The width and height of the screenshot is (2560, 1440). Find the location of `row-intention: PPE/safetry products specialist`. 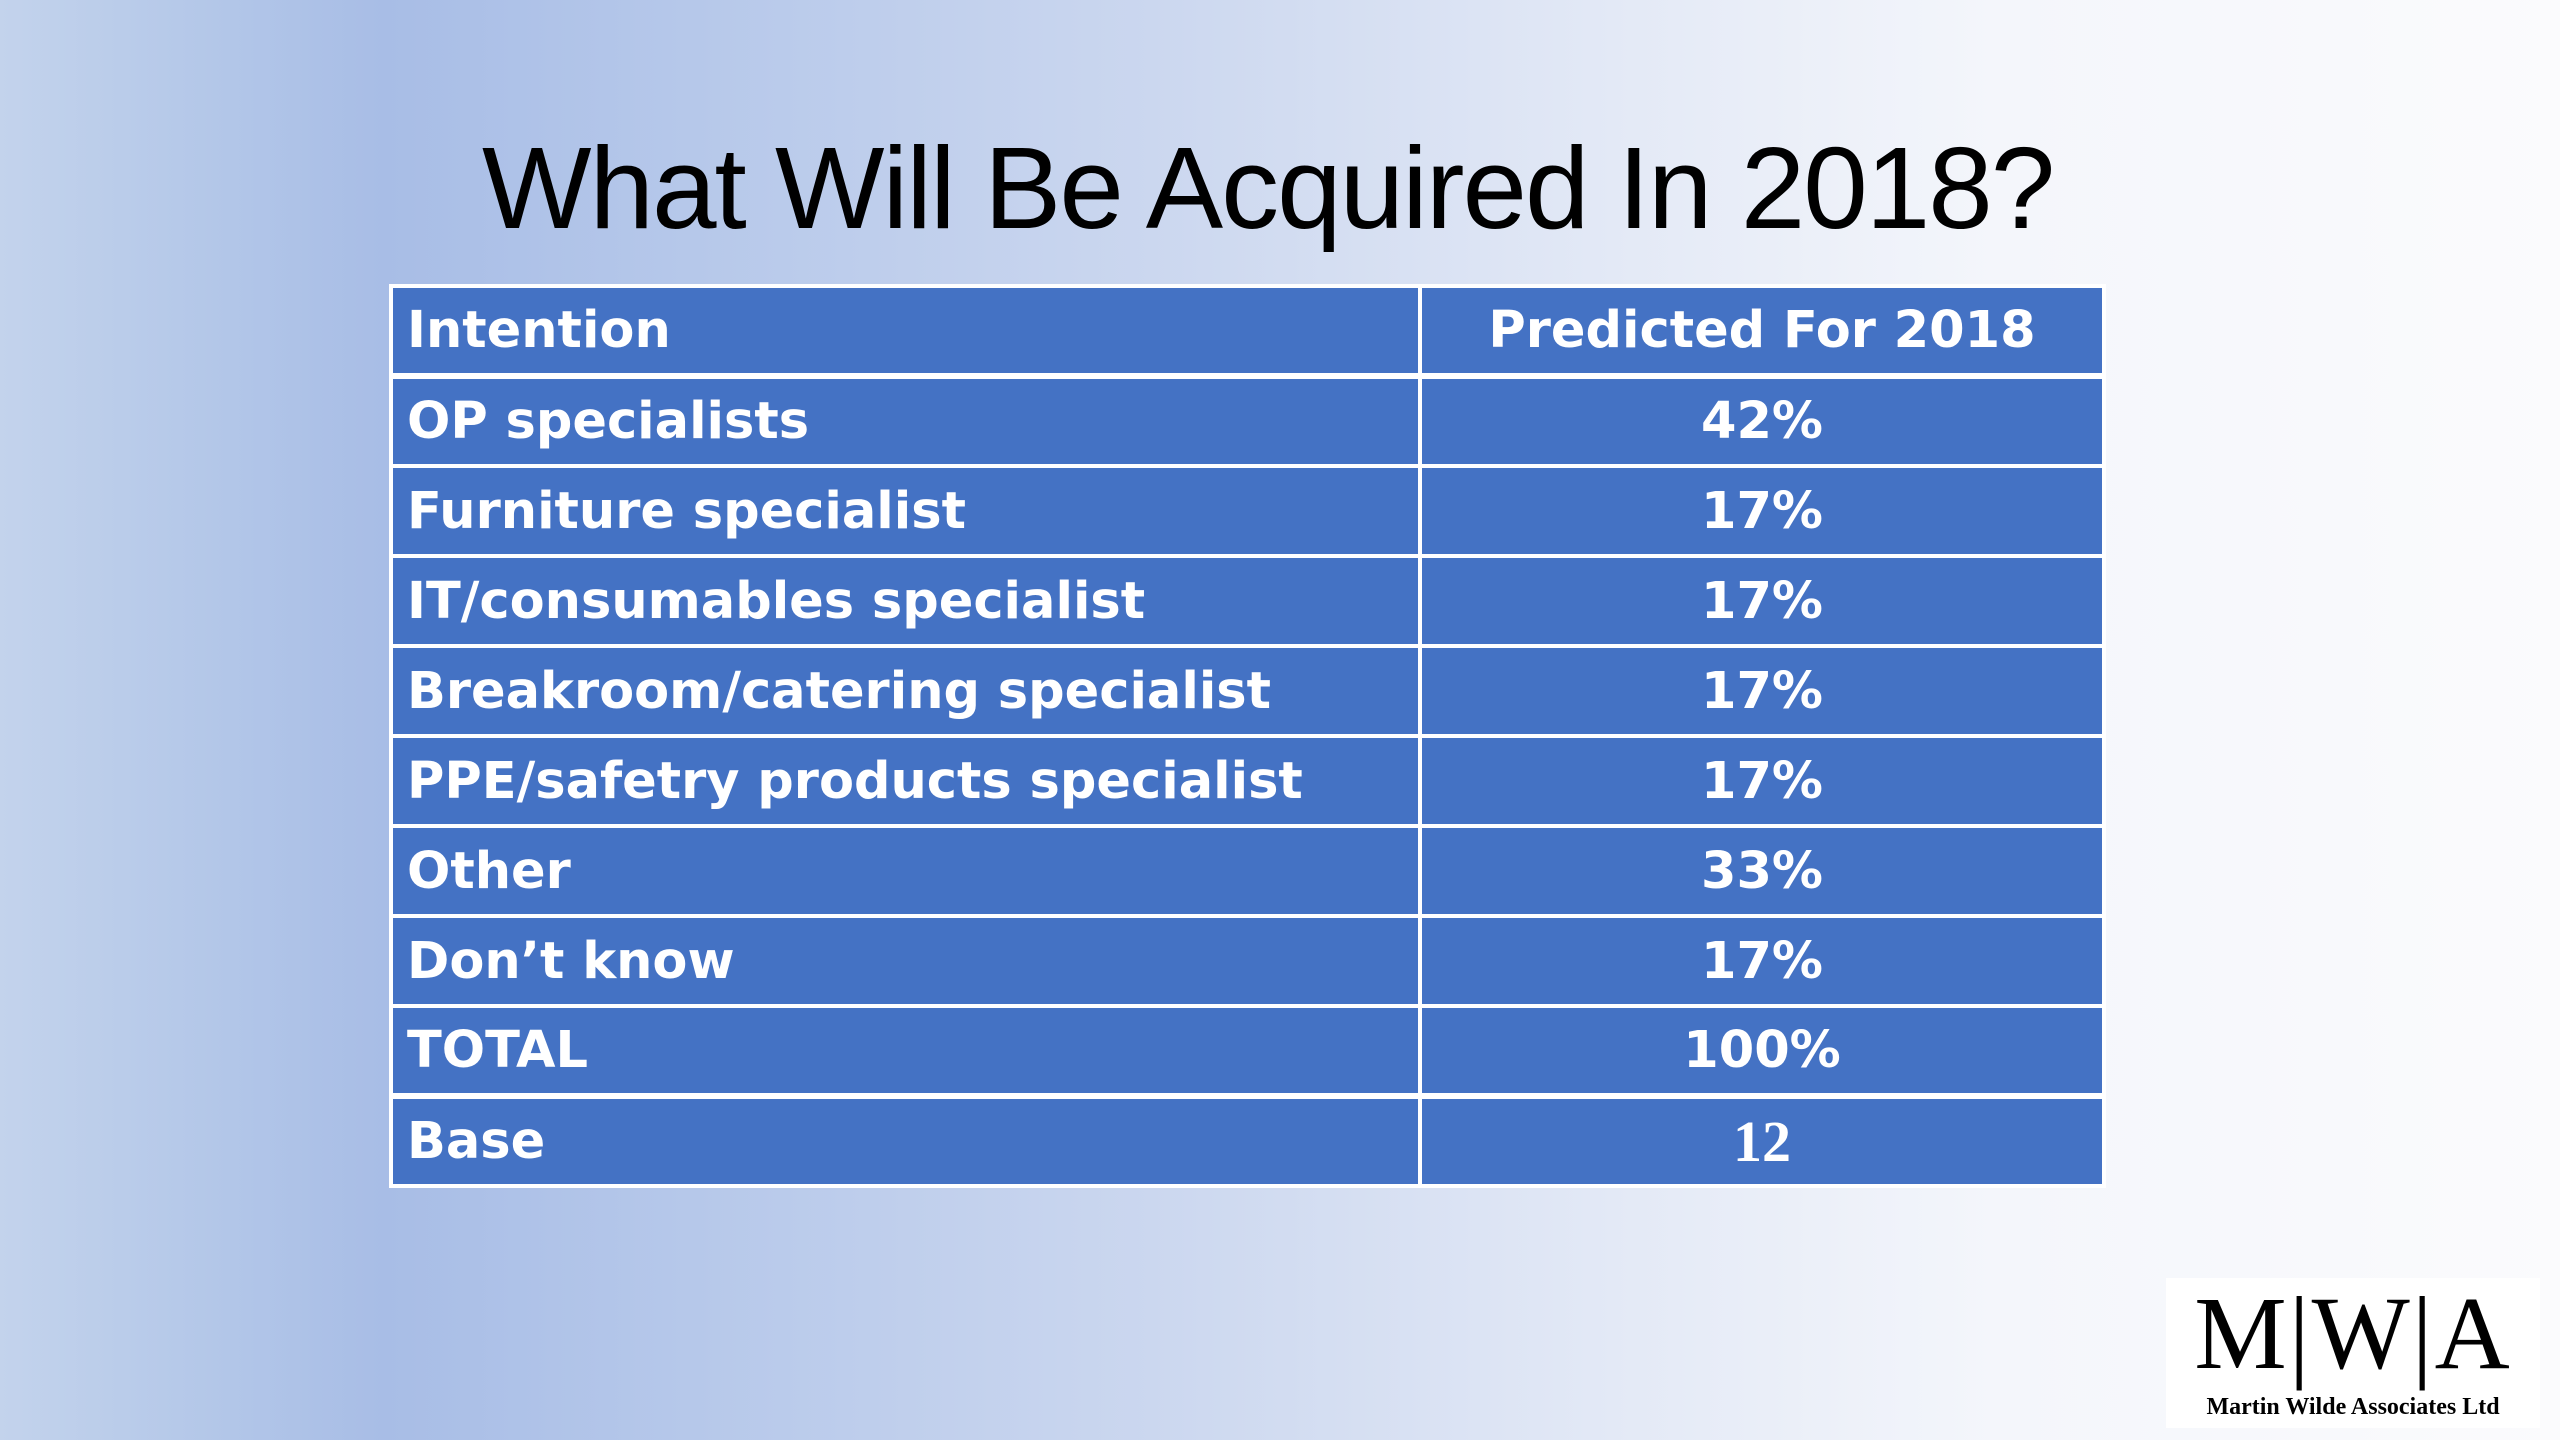

row-intention: PPE/safetry products specialist is located at coordinates (905, 781).